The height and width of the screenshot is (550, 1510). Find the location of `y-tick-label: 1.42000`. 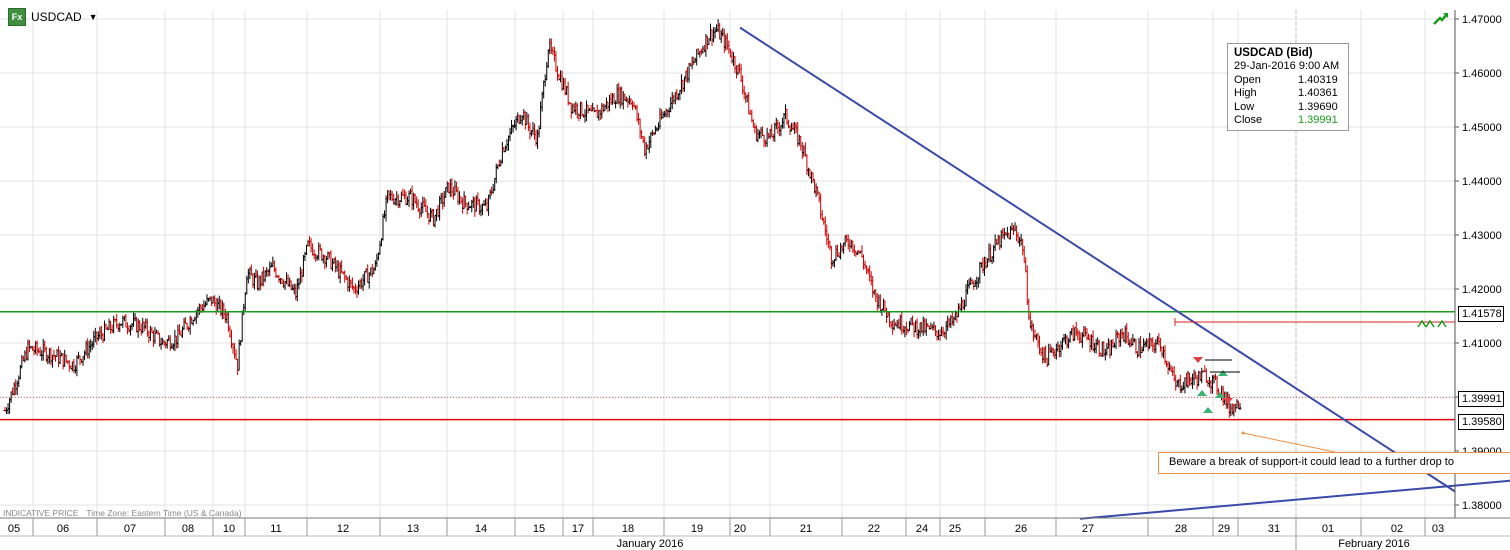

y-tick-label: 1.42000 is located at coordinates (1482, 290).